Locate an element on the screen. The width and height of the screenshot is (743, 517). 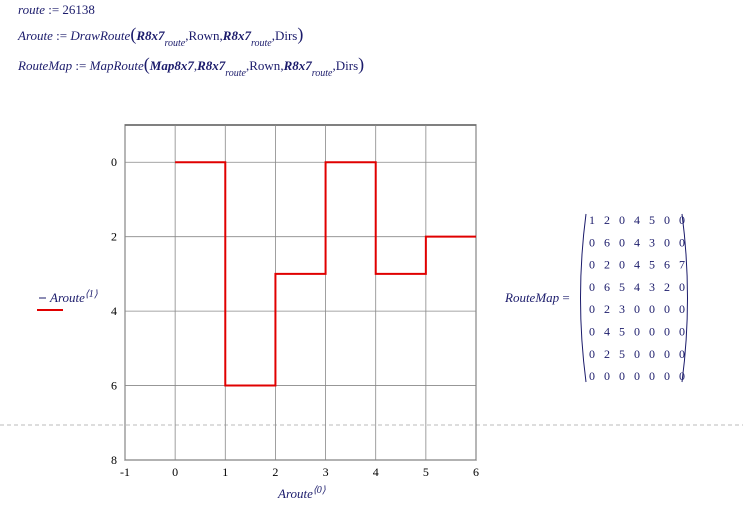
formula-part: RouteMap is located at coordinates (45, 65).